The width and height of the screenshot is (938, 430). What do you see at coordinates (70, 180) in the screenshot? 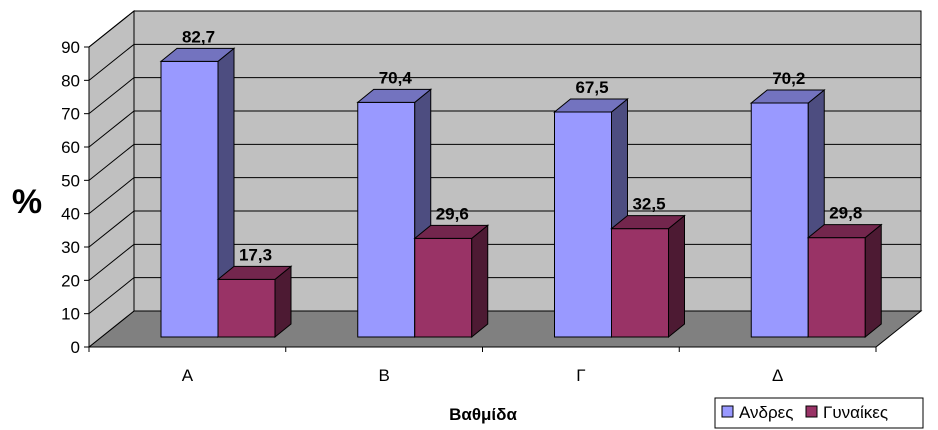
I see `y-tick-label: 50` at bounding box center [70, 180].